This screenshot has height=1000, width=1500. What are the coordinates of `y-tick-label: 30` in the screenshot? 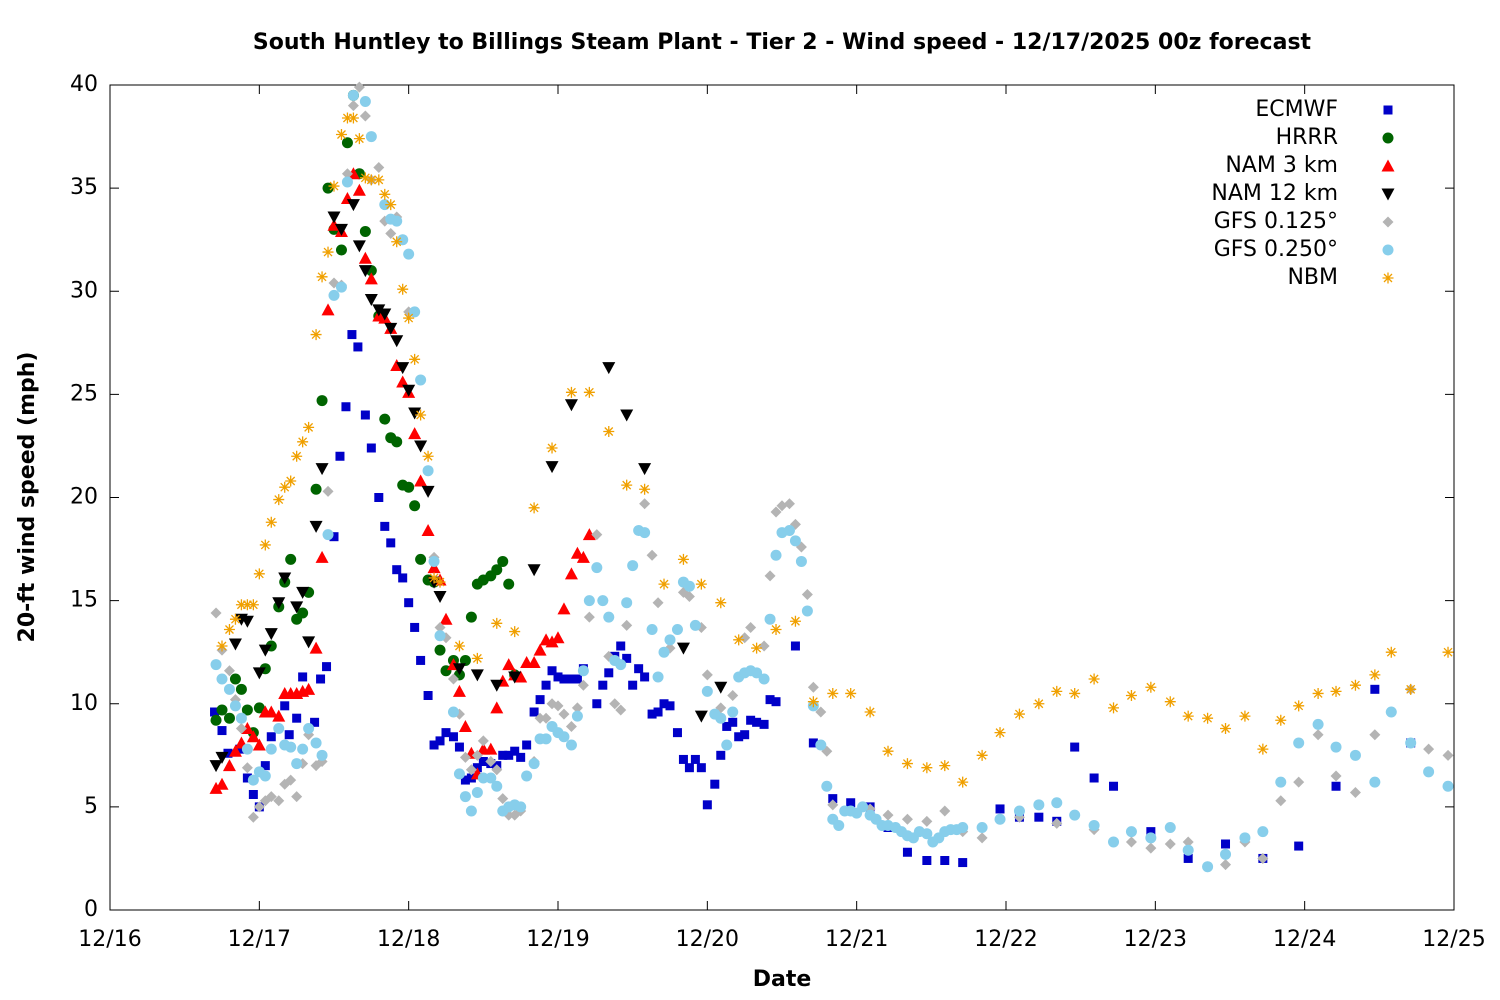 It's located at (84, 290).